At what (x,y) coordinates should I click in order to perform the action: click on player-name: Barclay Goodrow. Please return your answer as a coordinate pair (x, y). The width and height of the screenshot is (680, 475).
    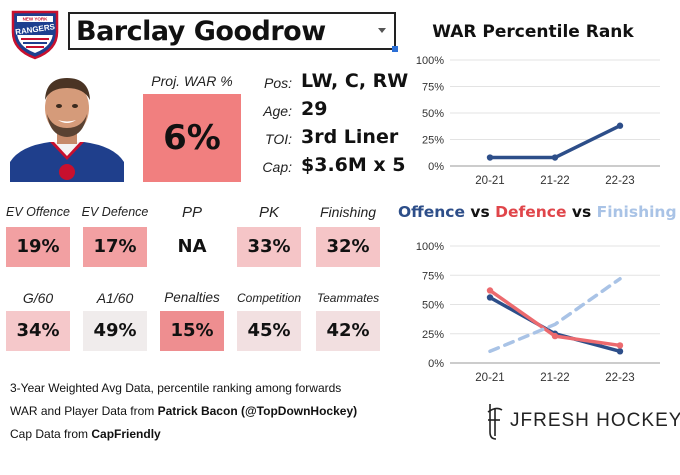
    Looking at the image, I should click on (201, 31).